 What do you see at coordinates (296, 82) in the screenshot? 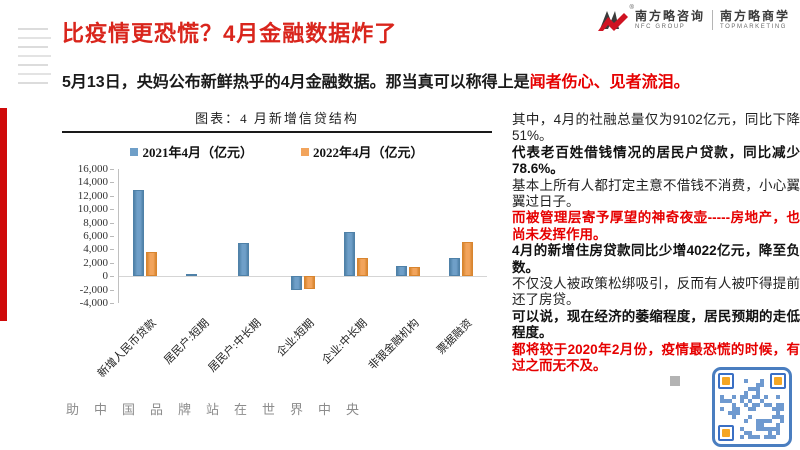
I see `subtitle-black: 5月13日，央妈公布新鲜热乎的4月金融数据。那当真可以称得上是` at bounding box center [296, 82].